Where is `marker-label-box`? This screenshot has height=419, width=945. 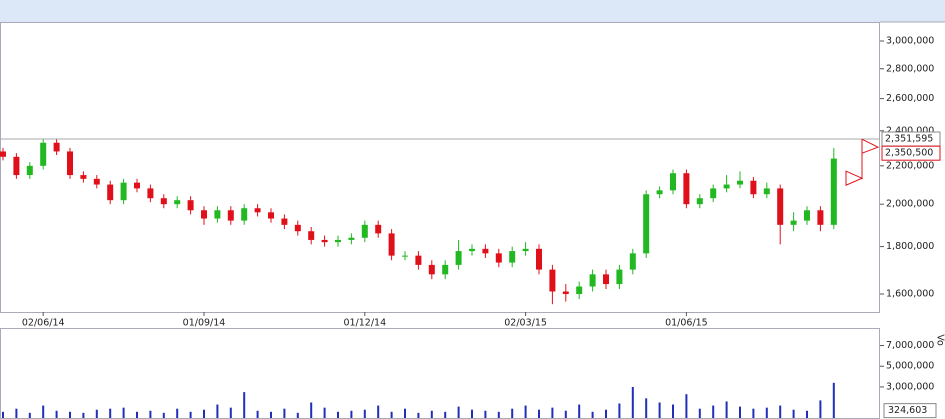
marker-label-box is located at coordinates (911, 153).